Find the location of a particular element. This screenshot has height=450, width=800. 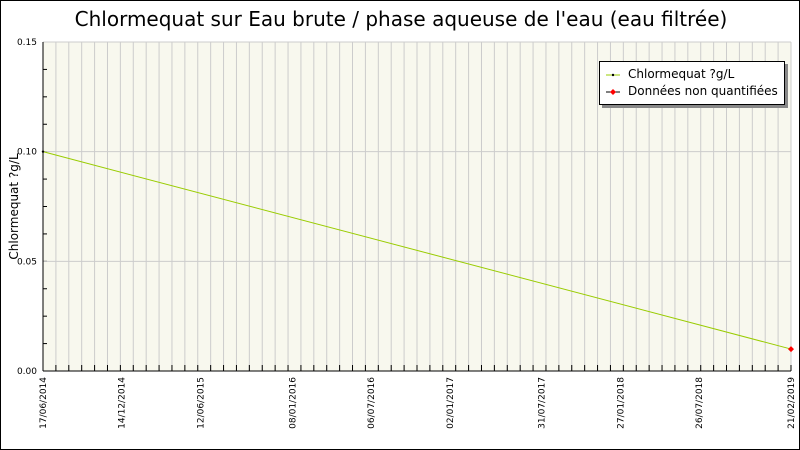

legend-entry-chlormequat: Chlormequat ?g/L is located at coordinates (681, 74).